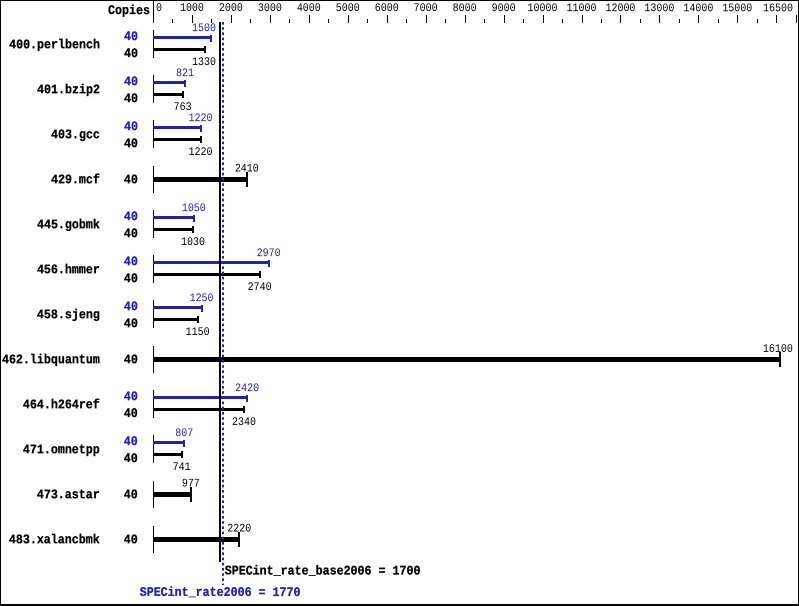 This screenshot has width=799, height=606. I want to click on svg-text: 456.hmmer, so click(68, 270).